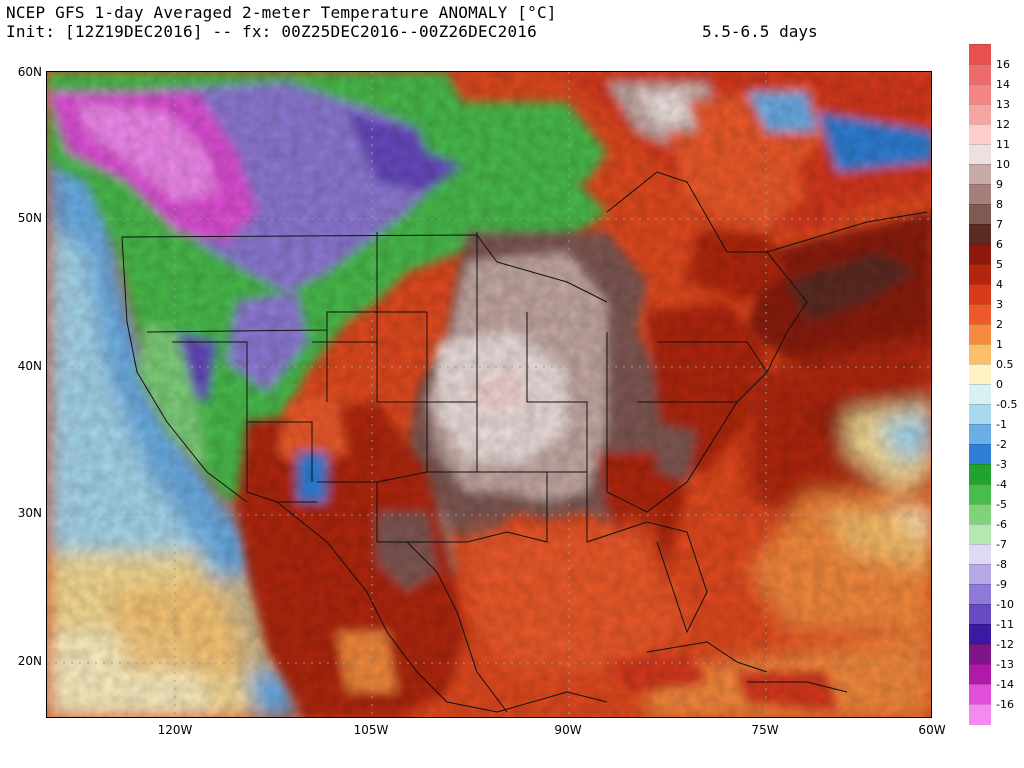 Image resolution: width=1024 pixels, height=768 pixels. Describe the element at coordinates (1003, 84) in the screenshot. I see `colorbar-label: 14` at that location.